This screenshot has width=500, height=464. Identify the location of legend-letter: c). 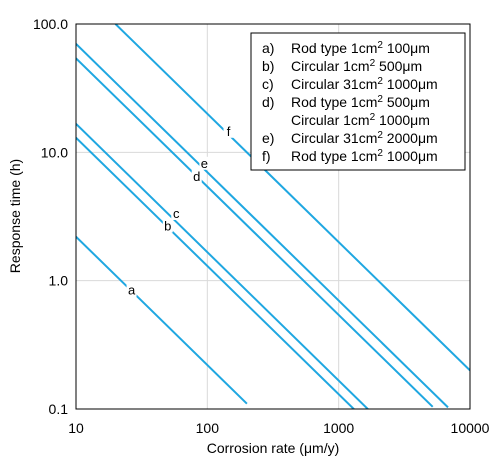
(268, 84).